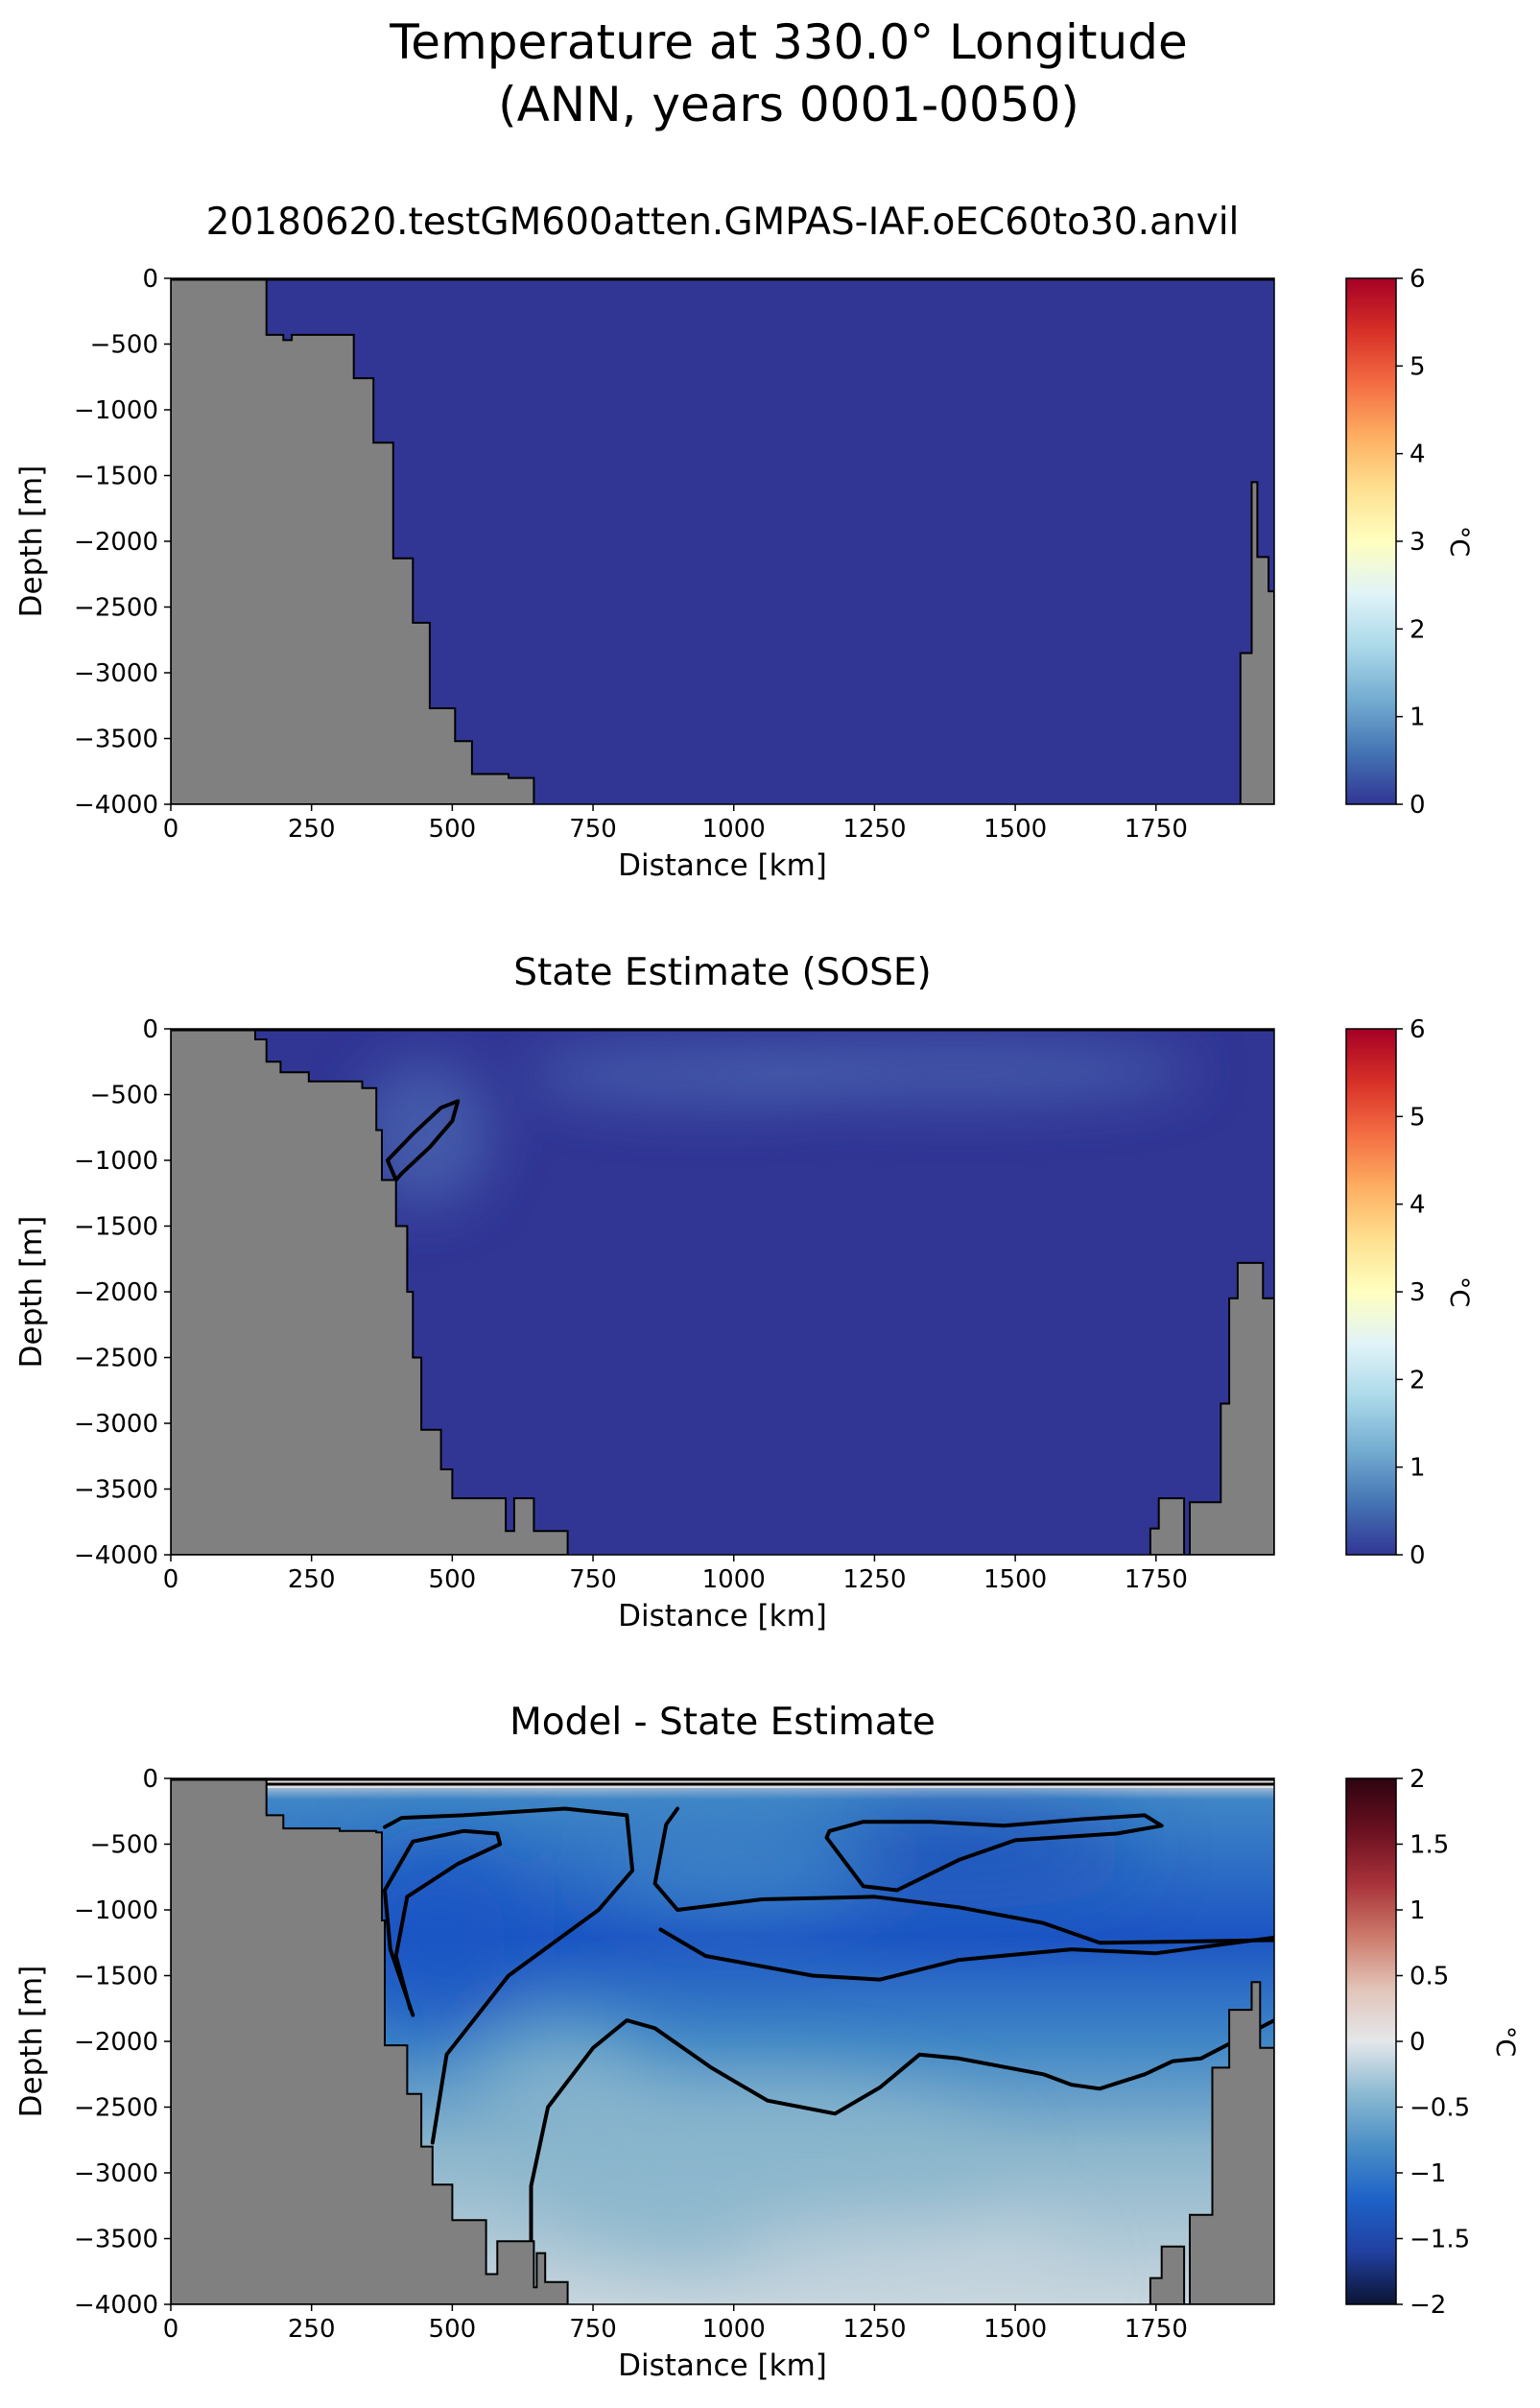  What do you see at coordinates (722, 973) in the screenshot?
I see `panel-title: State Estimate (SOSE)` at bounding box center [722, 973].